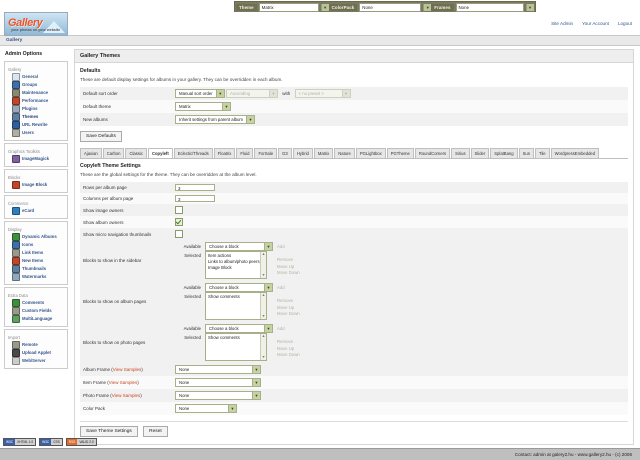  I want to click on tab-copyleft: Copyleft, so click(160, 153).